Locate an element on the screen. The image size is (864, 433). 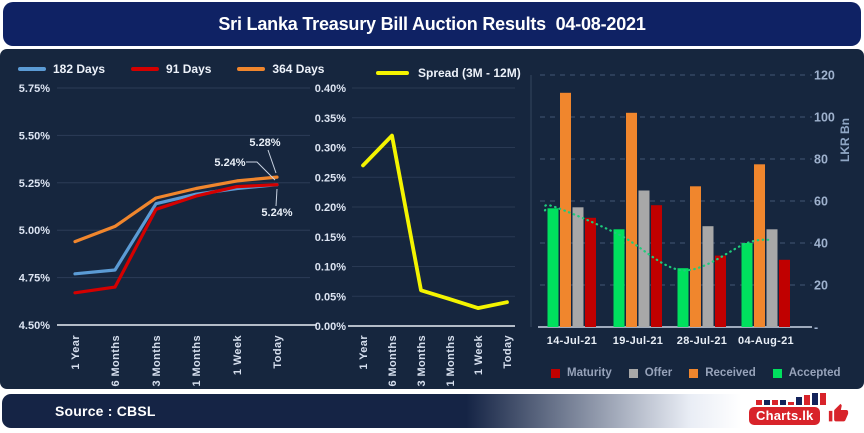
yields-y-tick: 5.25% is located at coordinates (34, 184).